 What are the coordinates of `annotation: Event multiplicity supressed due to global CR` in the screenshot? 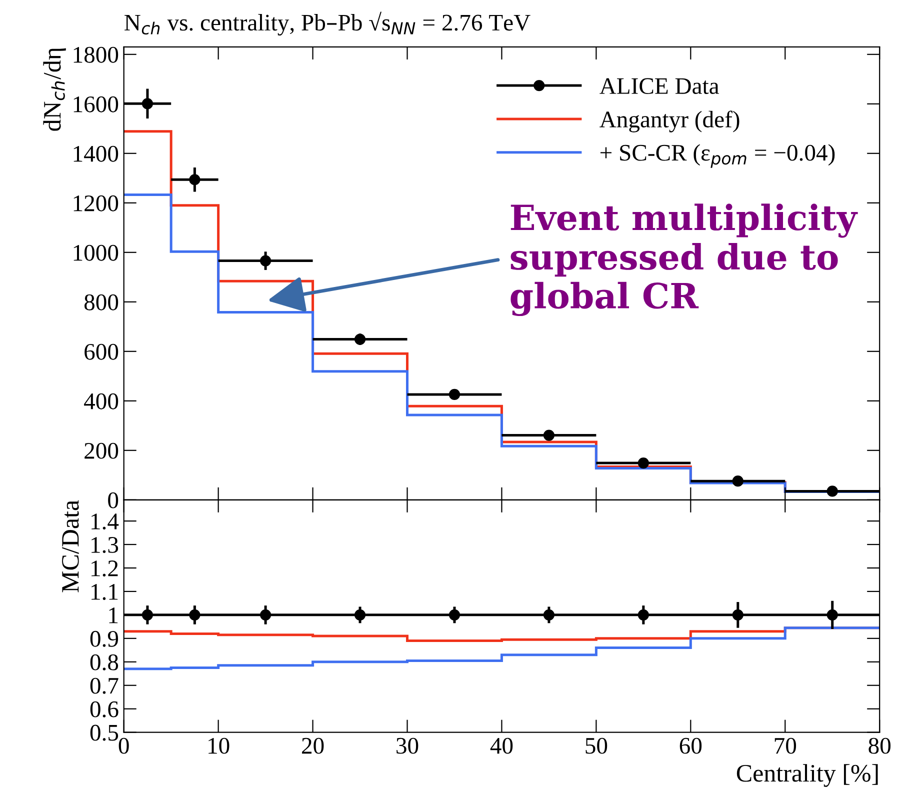 It's located at (684, 260).